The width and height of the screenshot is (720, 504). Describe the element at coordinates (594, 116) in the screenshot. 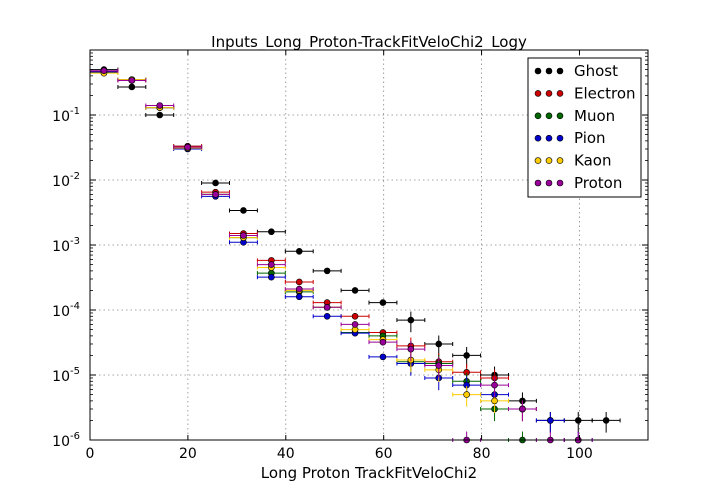

I see `legend-label: Muon` at that location.